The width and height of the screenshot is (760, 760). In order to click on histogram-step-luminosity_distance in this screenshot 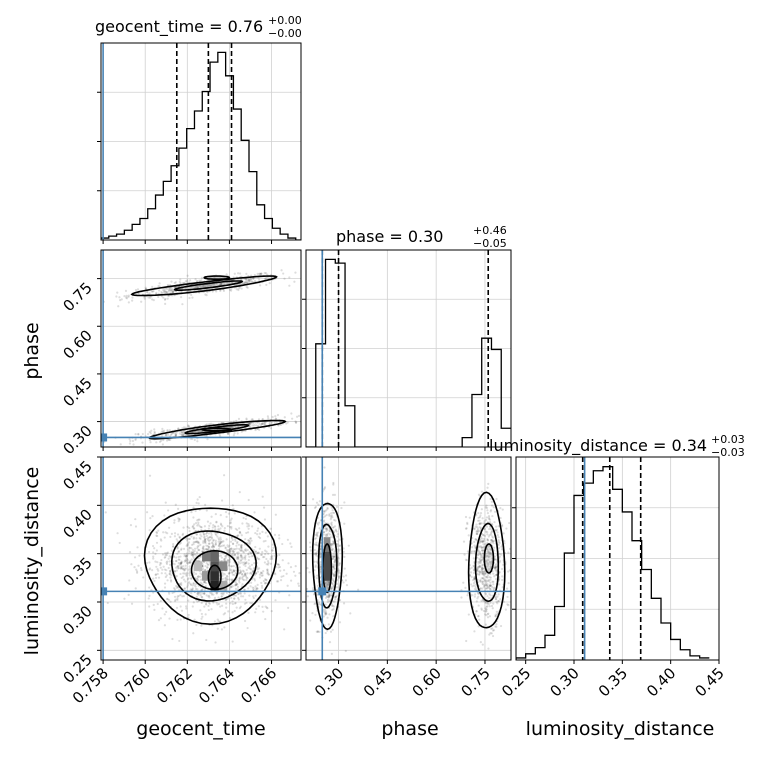, I will do `click(613, 563)`.